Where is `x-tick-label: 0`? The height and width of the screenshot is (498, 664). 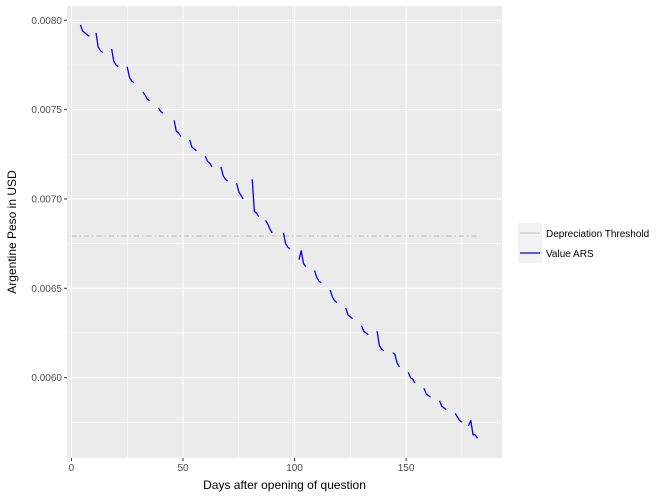
x-tick-label: 0 is located at coordinates (72, 468).